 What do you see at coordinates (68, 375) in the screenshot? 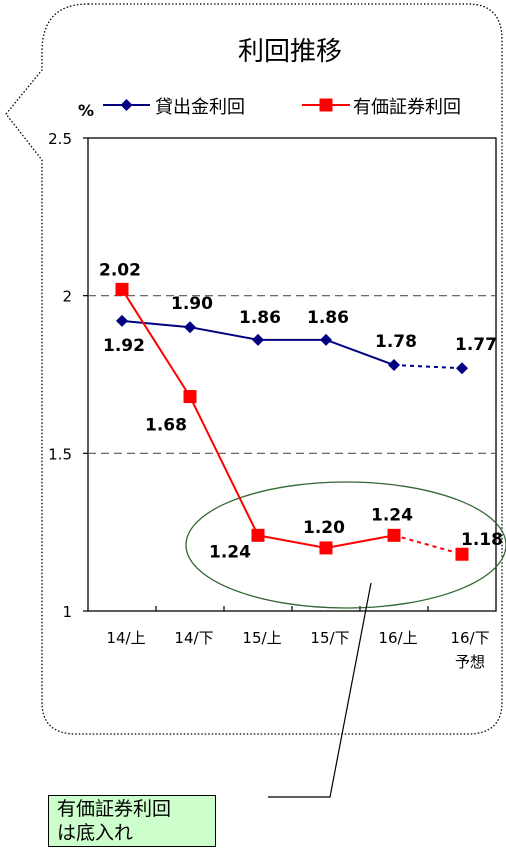
I see `y-axis: 1 1.5 2 2.5` at bounding box center [68, 375].